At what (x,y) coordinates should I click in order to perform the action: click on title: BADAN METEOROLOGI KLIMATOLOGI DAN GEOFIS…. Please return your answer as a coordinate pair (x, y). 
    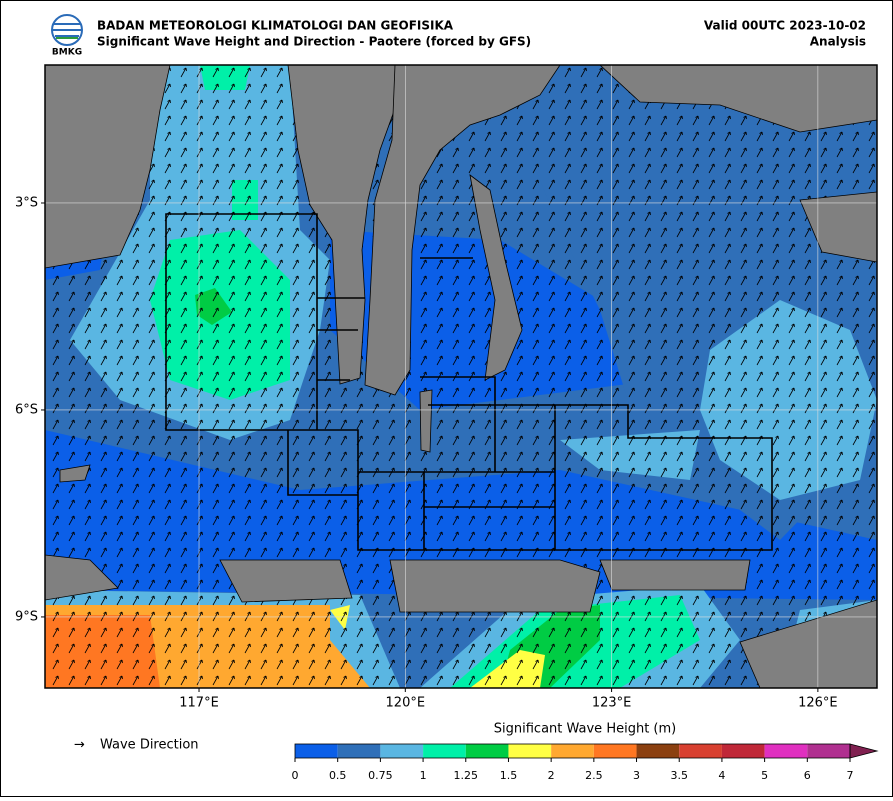
    Looking at the image, I should click on (275, 26).